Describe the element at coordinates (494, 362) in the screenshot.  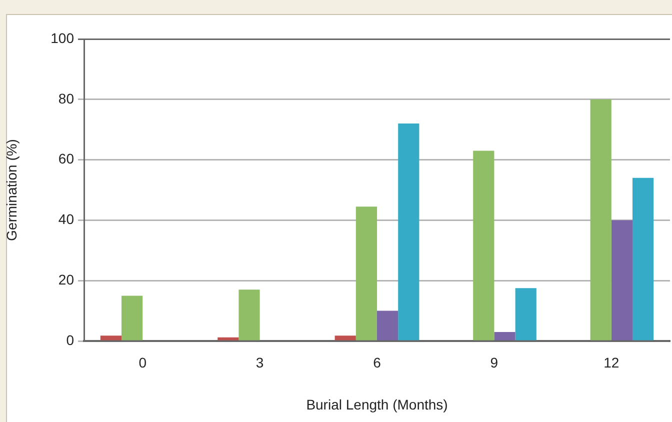
I see `x-tick-label: 9` at that location.